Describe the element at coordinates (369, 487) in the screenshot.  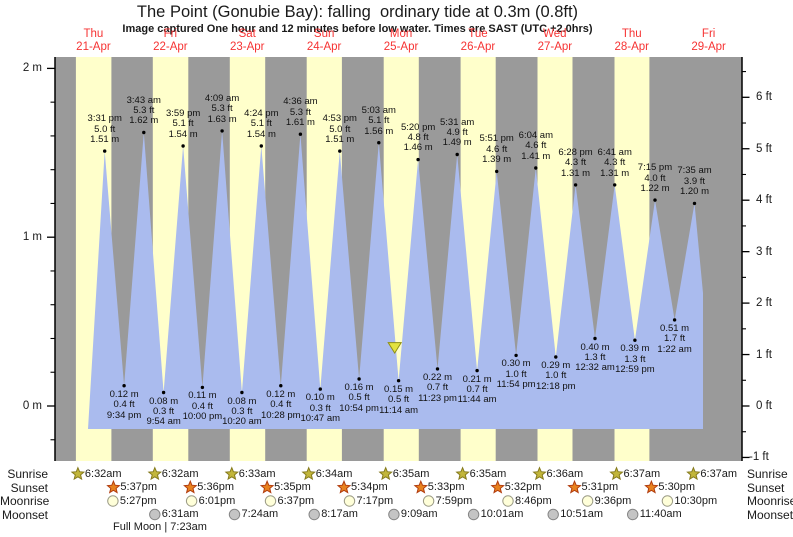
I see `sunset-time: 5:34pm` at that location.